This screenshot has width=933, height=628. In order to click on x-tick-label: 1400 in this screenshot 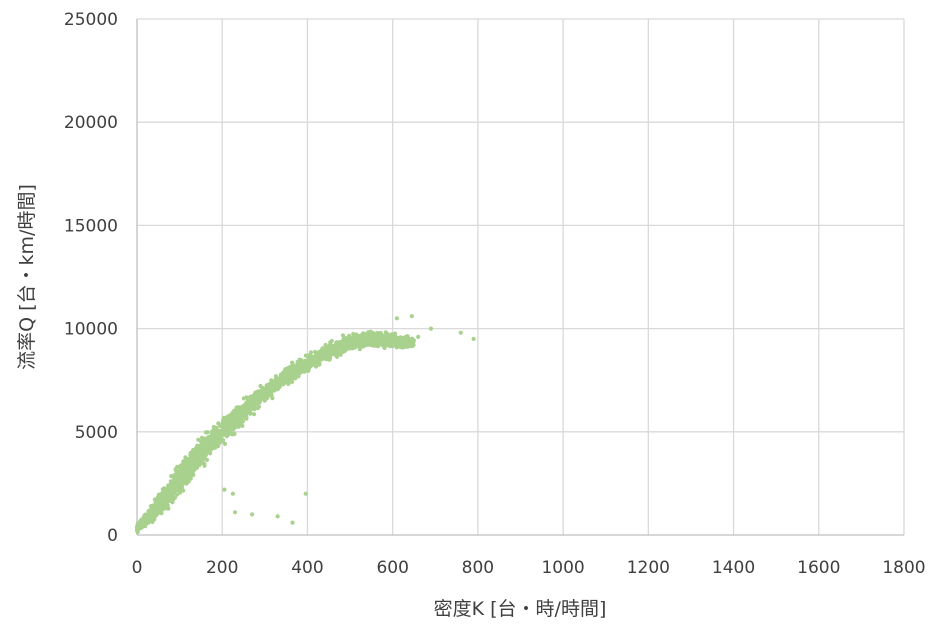, I will do `click(733, 568)`.